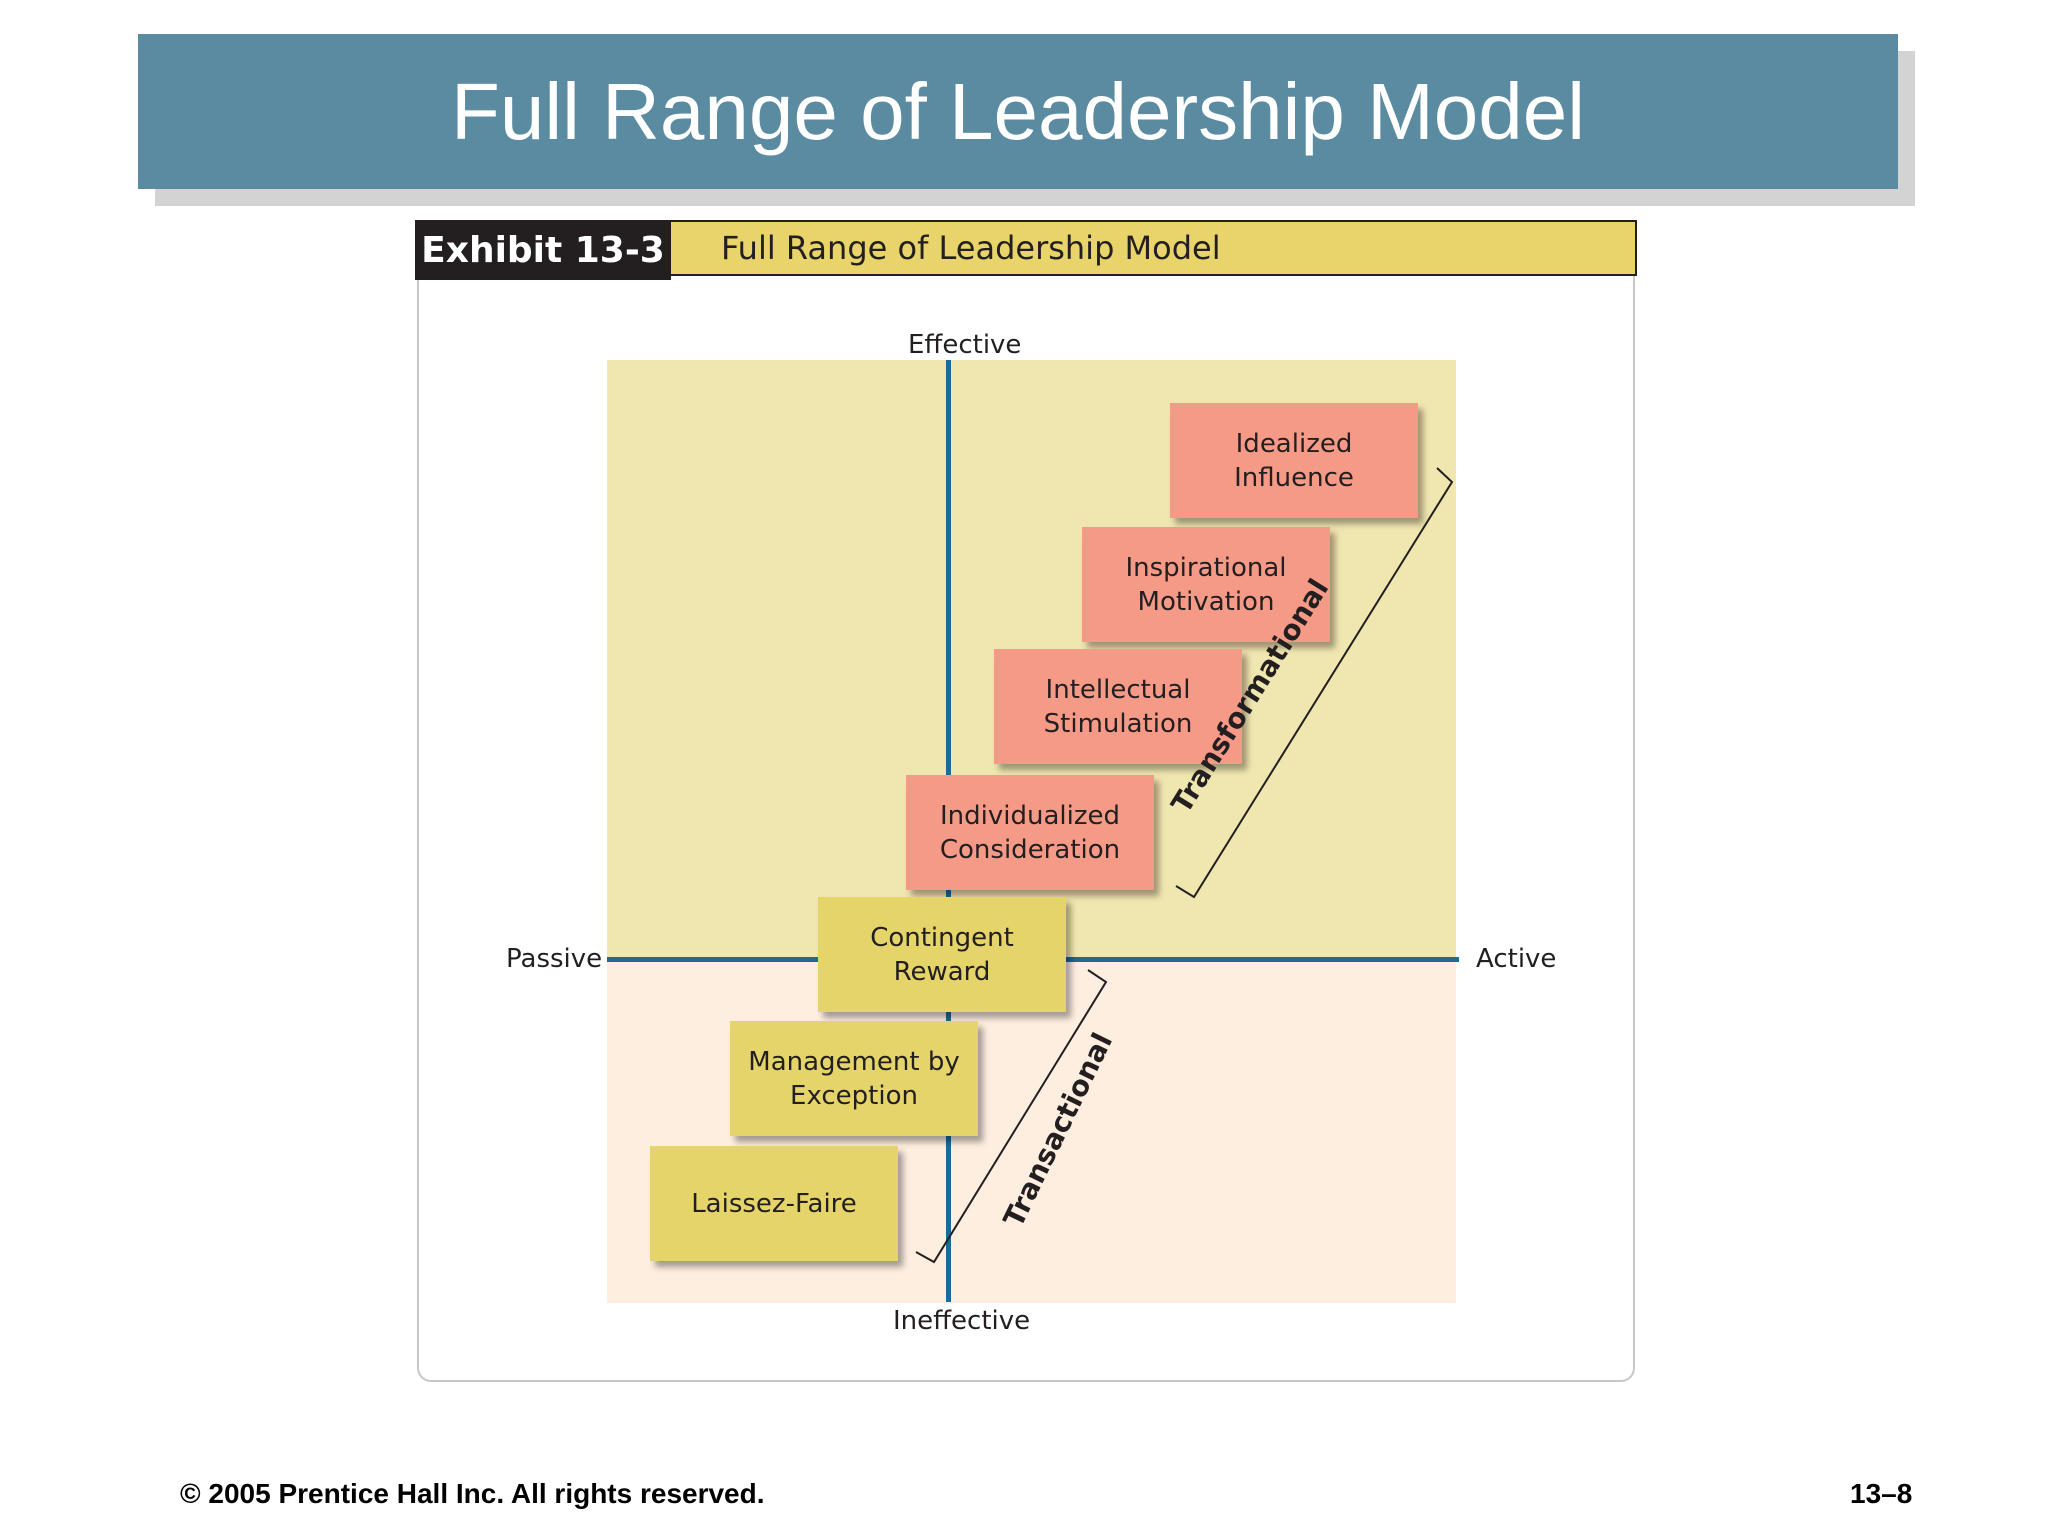 This screenshot has height=1536, width=2048. I want to click on title-bar: Full Range of Leadership Model, so click(1018, 111).